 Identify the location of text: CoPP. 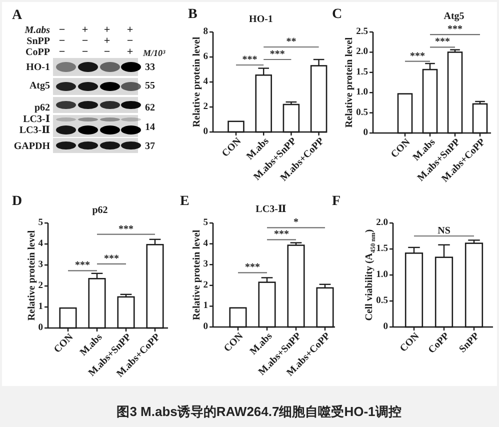
(38, 52).